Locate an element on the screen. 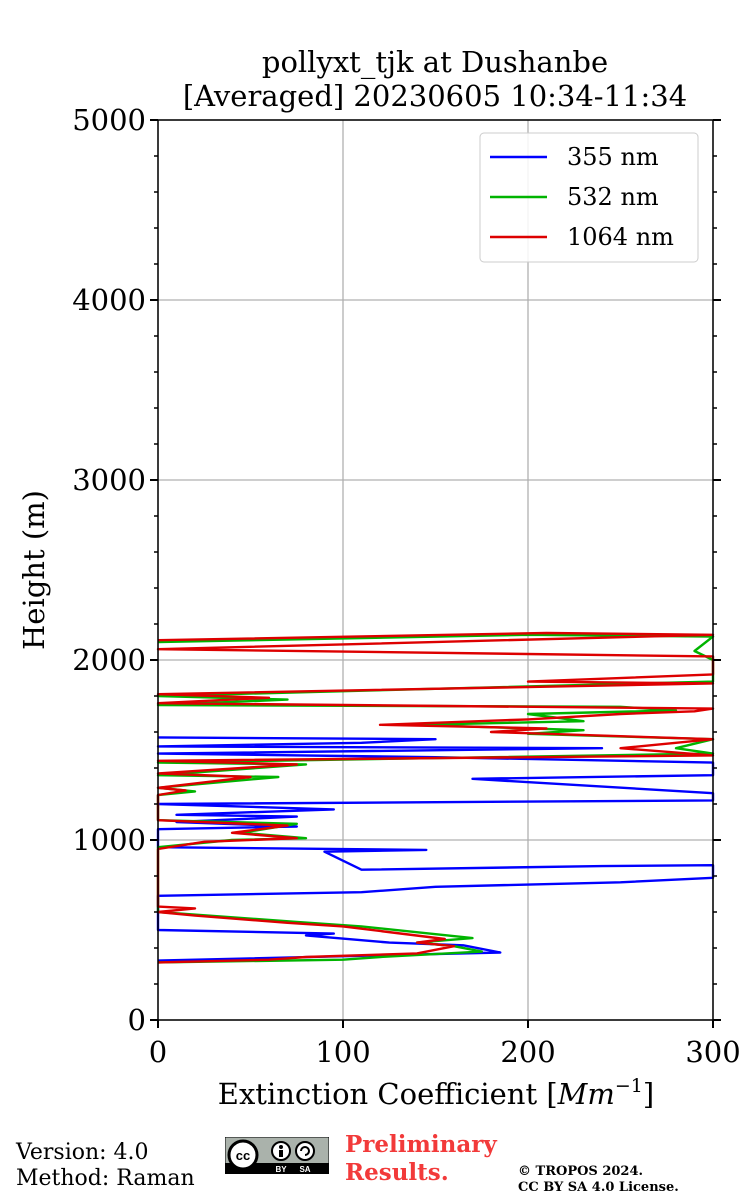  by-label: BY is located at coordinates (281, 1169).